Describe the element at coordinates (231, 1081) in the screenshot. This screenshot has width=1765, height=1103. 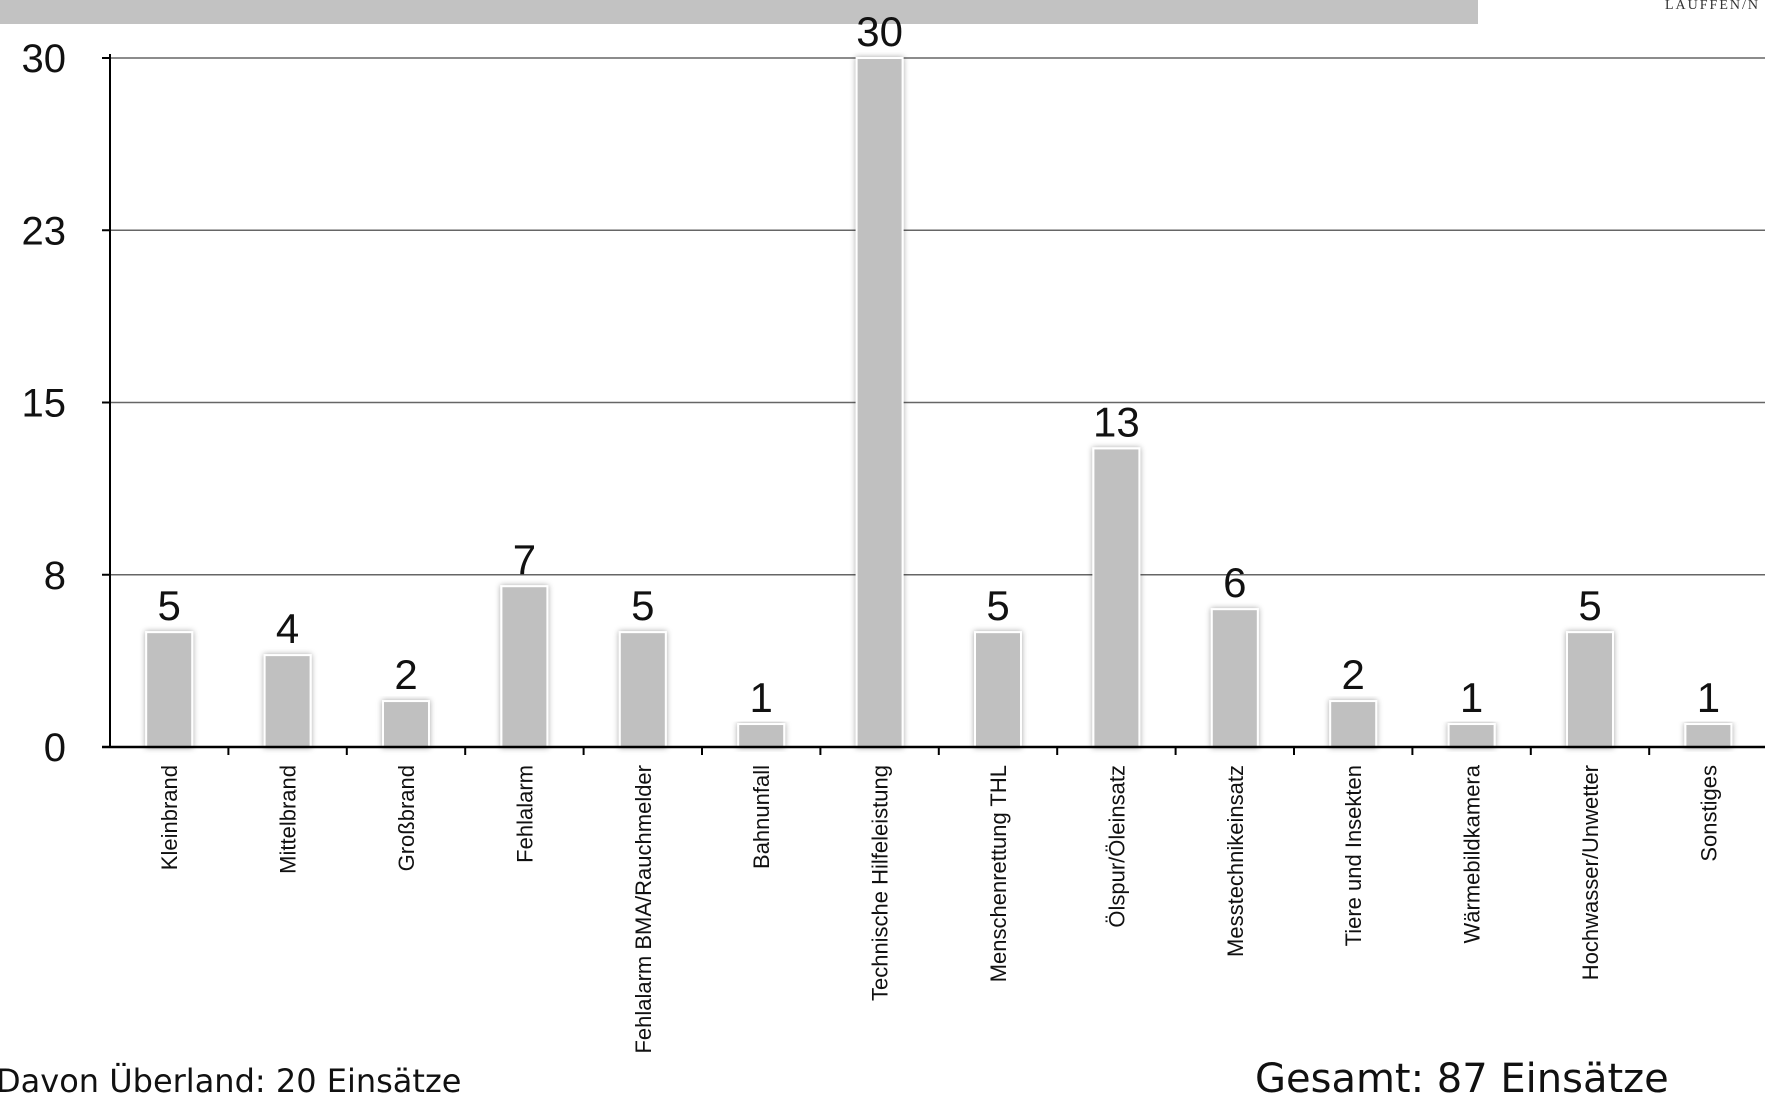
I see `overland-note: Davon Überland: 20 Einsätze` at that location.